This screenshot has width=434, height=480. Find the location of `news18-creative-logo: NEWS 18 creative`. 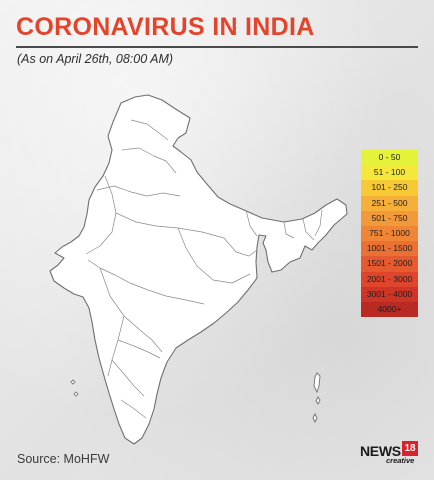

news18-creative-logo: NEWS 18 creative is located at coordinates (389, 453).